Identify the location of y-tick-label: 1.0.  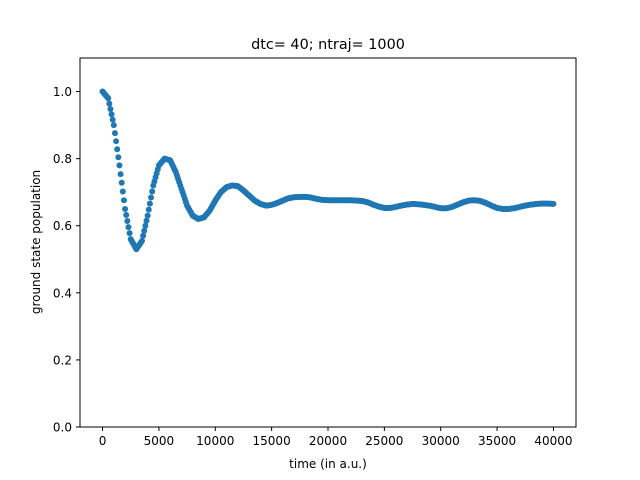
(62, 92).